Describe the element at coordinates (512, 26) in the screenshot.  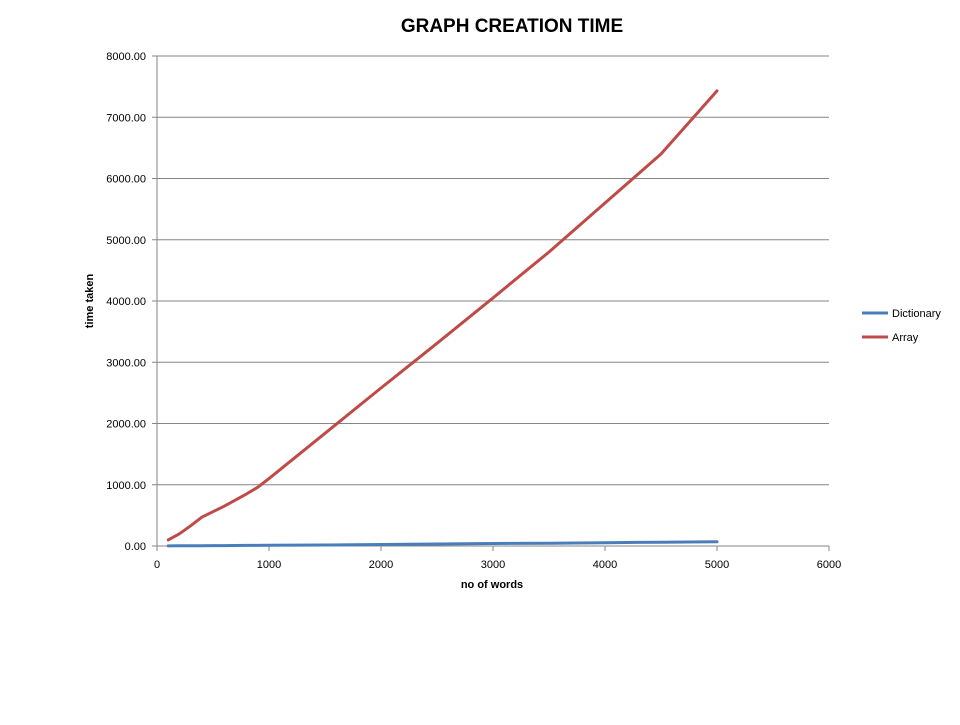
I see `chart-title: GRAPH CREATION TIME` at that location.